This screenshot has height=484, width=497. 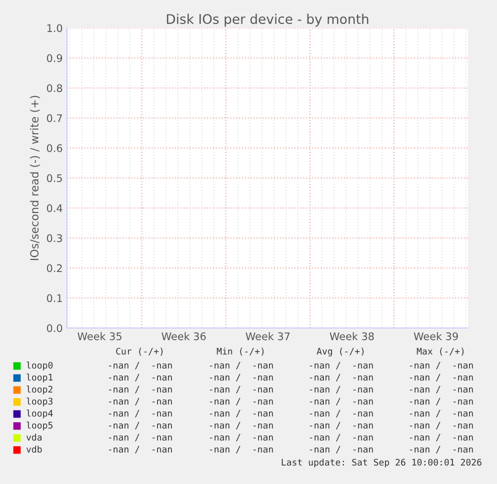 What do you see at coordinates (39, 390) in the screenshot?
I see `legend-label: loop2` at bounding box center [39, 390].